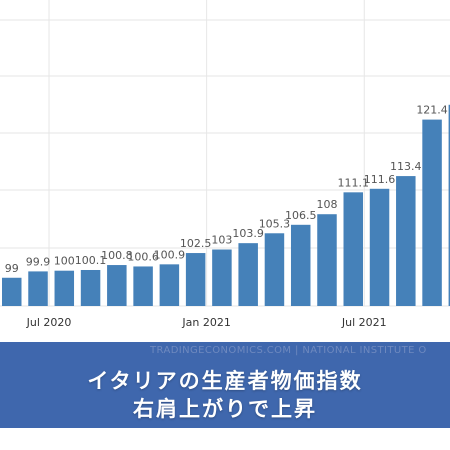  Describe the element at coordinates (354, 182) in the screenshot. I see `bar-value-label: 111.1` at that location.